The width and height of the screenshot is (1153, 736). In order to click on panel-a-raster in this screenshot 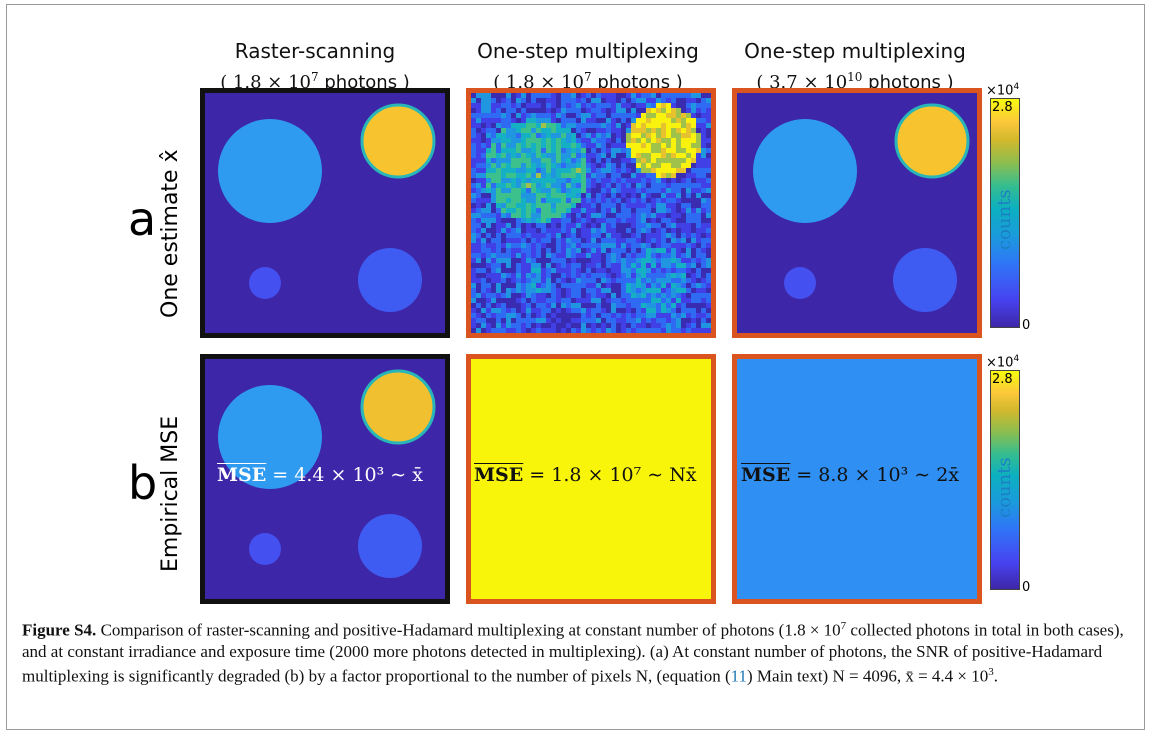, I will do `click(325, 213)`.